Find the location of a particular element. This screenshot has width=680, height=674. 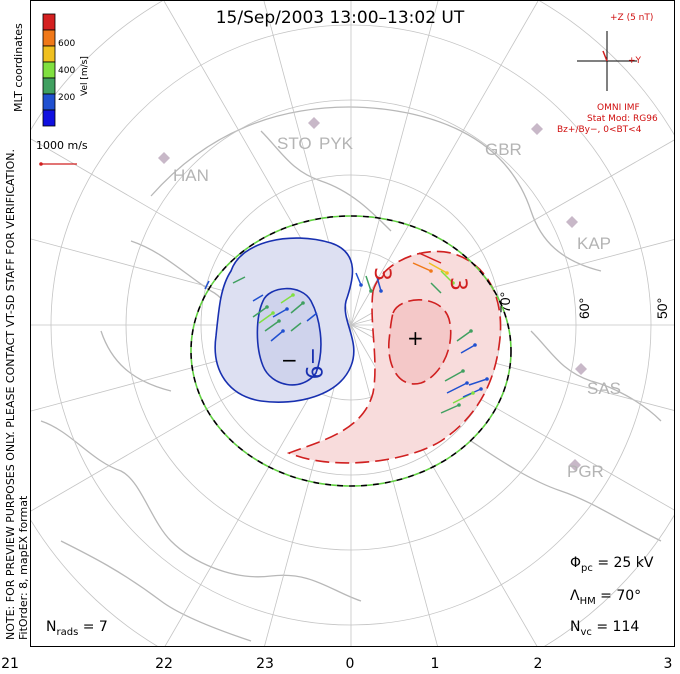

mlt-label-21: 21 is located at coordinates (10, 664).